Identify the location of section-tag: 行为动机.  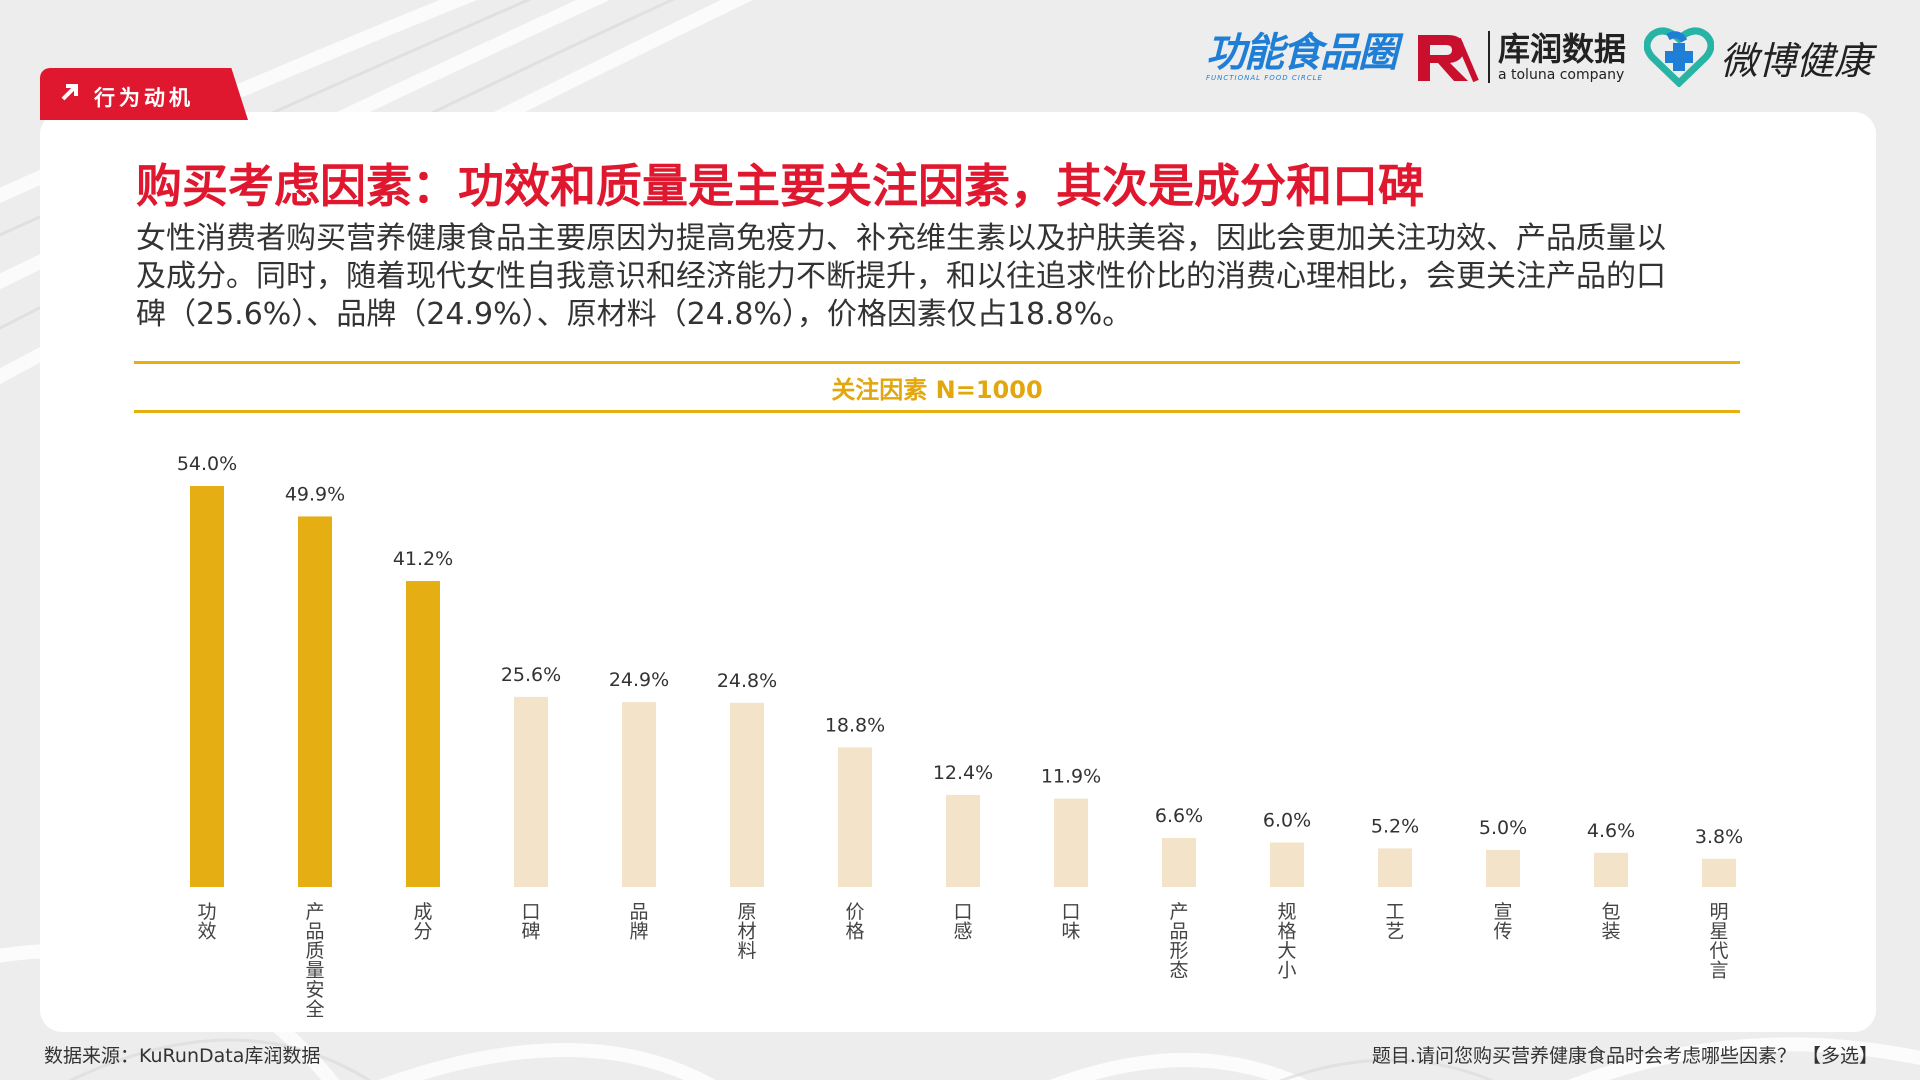
(144, 94).